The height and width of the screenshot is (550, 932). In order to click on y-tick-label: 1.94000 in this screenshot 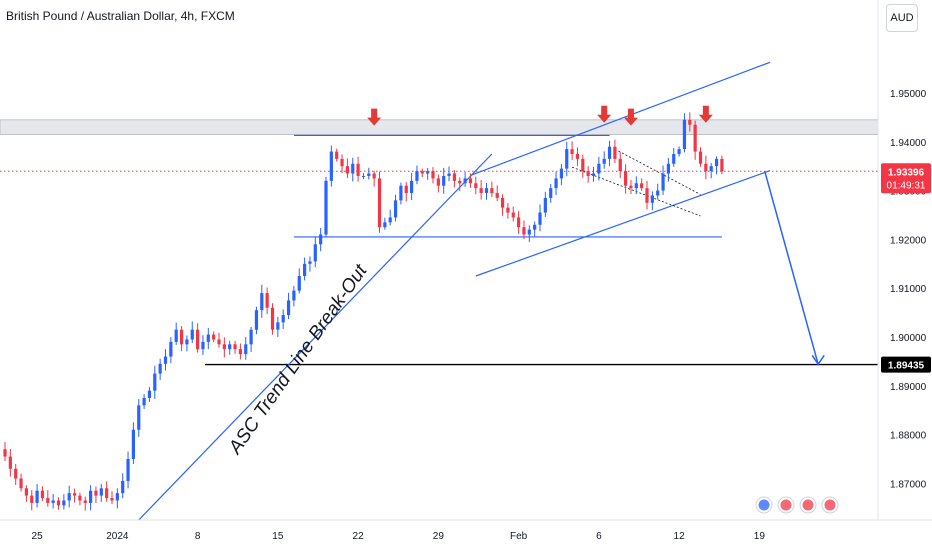, I will do `click(908, 143)`.